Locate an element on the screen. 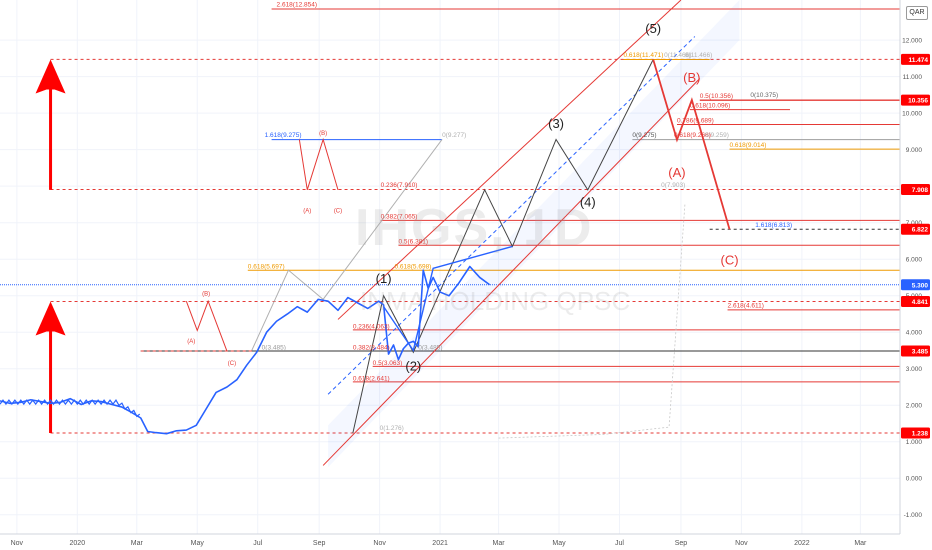 This screenshot has width=932, height=550. grey-projection-path is located at coordinates (347, 245).